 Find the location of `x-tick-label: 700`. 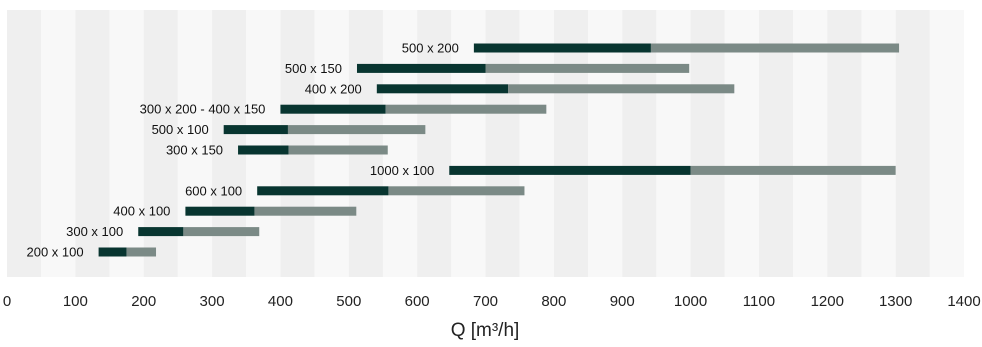

x-tick-label: 700 is located at coordinates (485, 301).